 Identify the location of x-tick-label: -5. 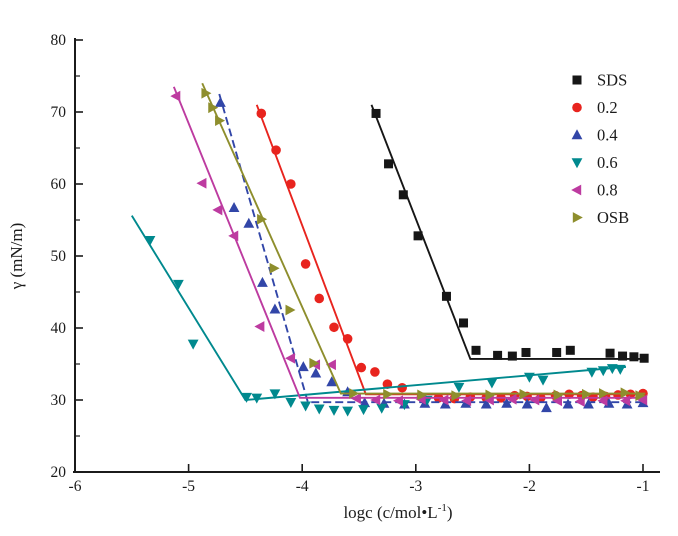
(188, 486).